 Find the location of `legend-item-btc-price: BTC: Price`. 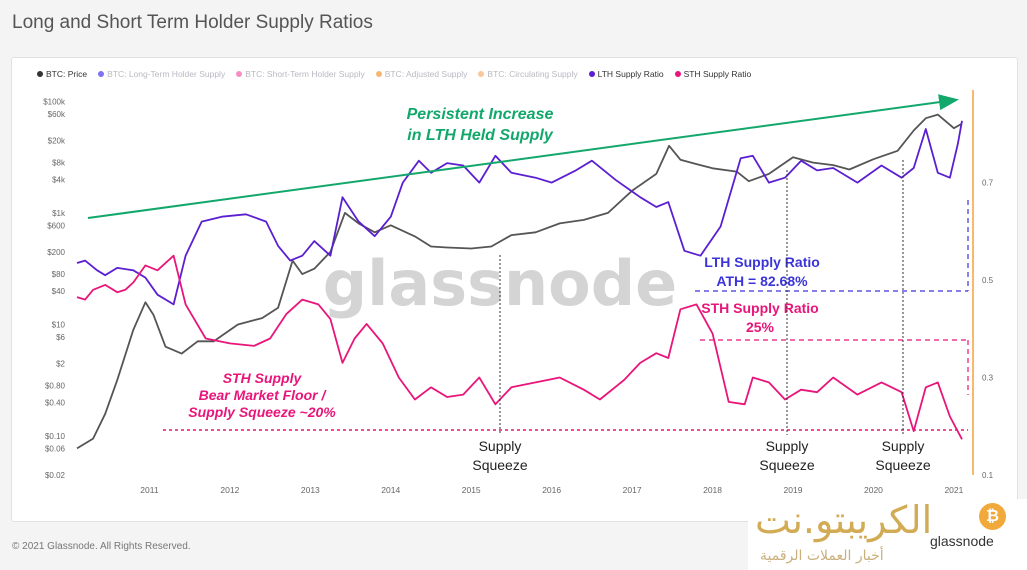

legend-item-btc-price: BTC: Price is located at coordinates (62, 74).